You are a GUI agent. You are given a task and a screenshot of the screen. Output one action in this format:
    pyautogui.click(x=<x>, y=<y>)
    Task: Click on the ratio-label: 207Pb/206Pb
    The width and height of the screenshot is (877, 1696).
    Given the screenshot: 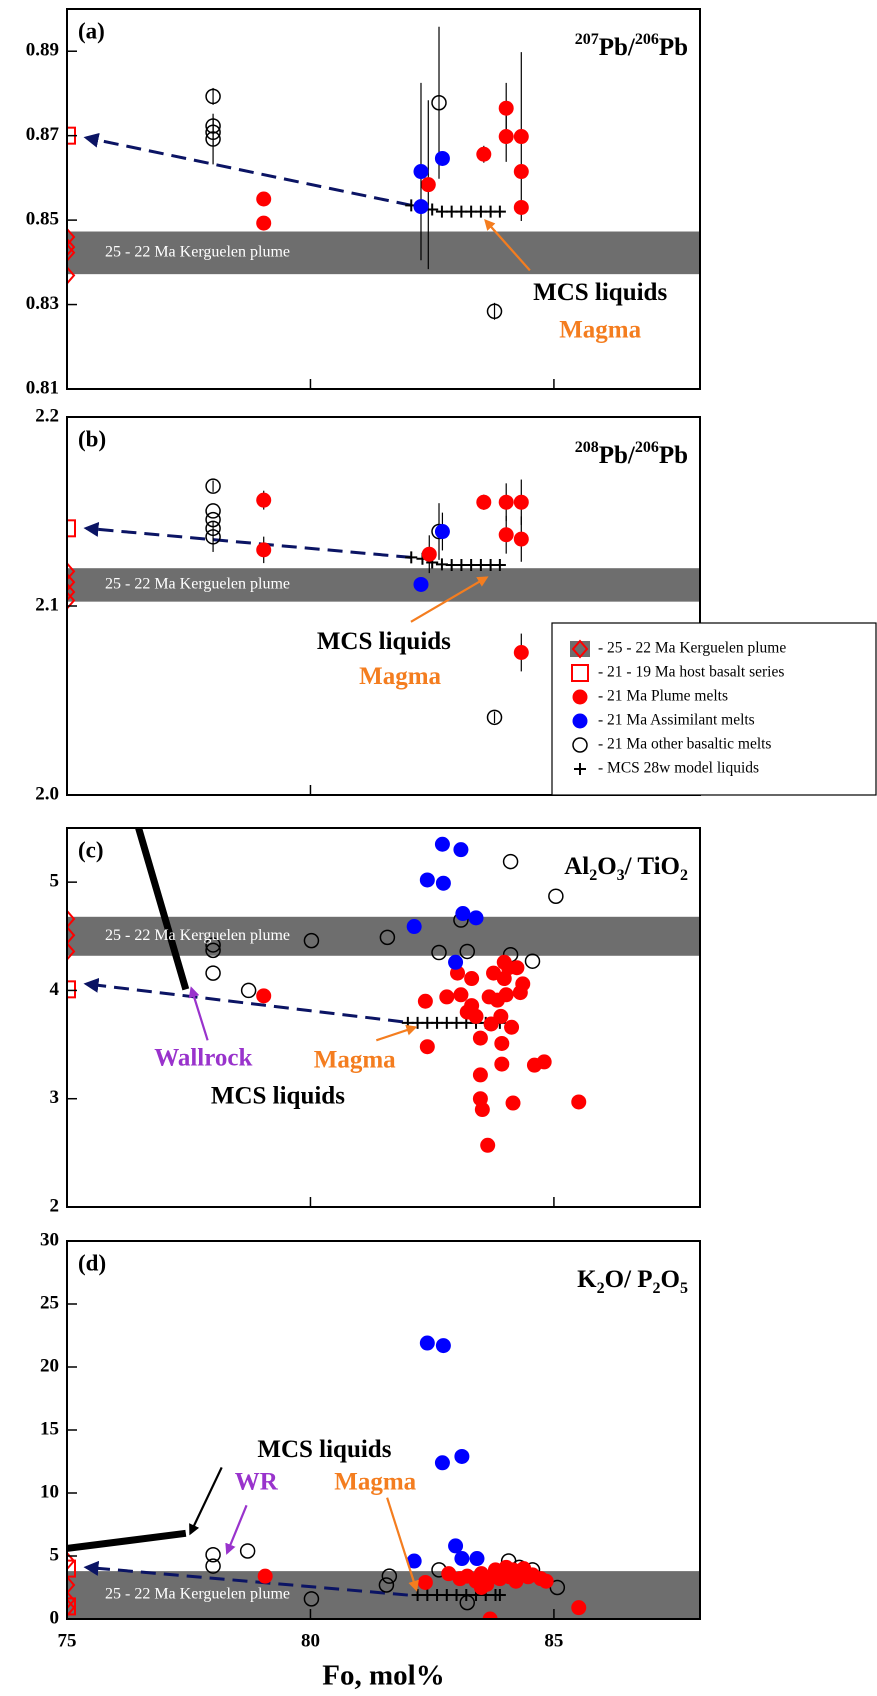 What is the action you would take?
    pyautogui.click(x=631, y=46)
    